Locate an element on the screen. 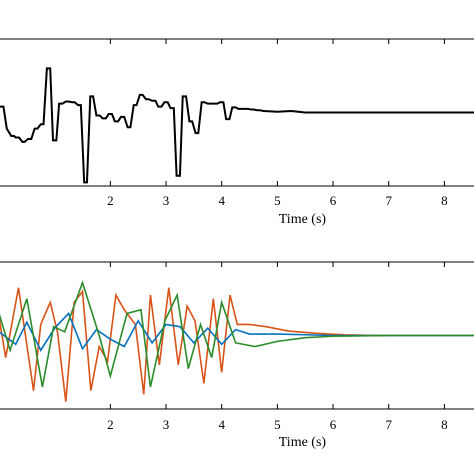 The image size is (474, 474). x-tick-label-top: 3 is located at coordinates (166, 200).